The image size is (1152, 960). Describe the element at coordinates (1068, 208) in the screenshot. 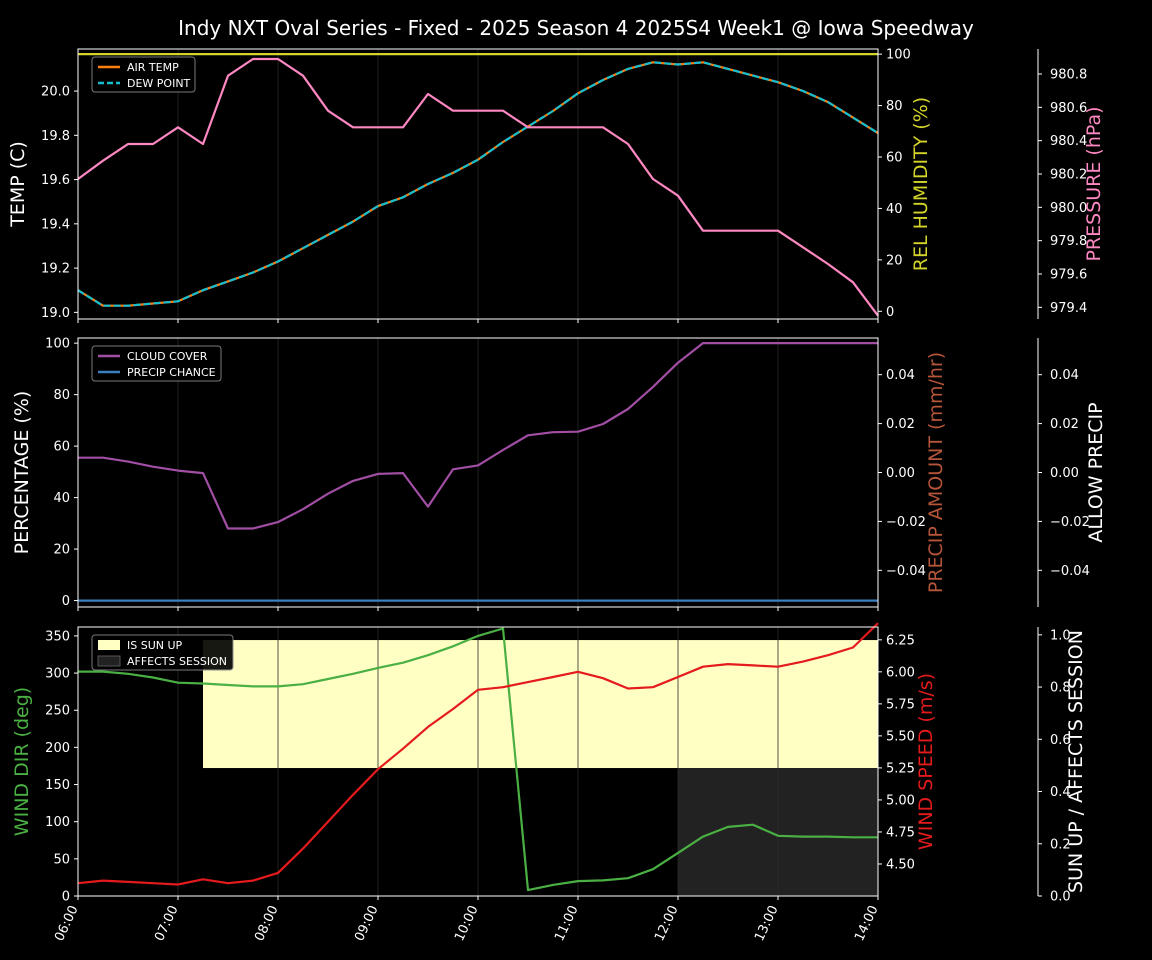

I see `y3-tick-label: 980.0` at that location.